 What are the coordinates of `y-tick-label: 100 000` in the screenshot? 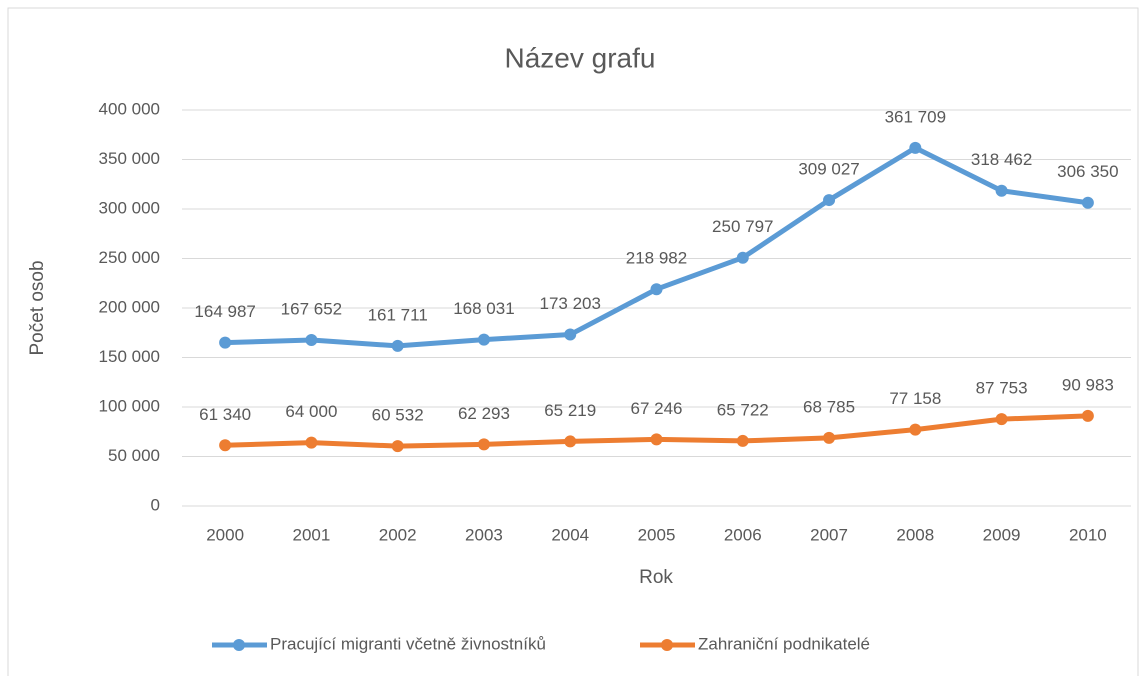 It's located at (129, 405).